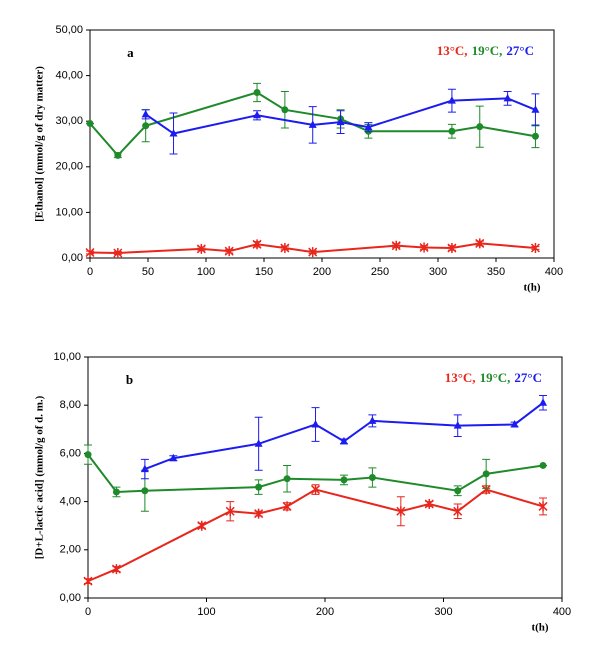  What do you see at coordinates (70, 453) in the screenshot?
I see `y-tick-label: 6,00` at bounding box center [70, 453].